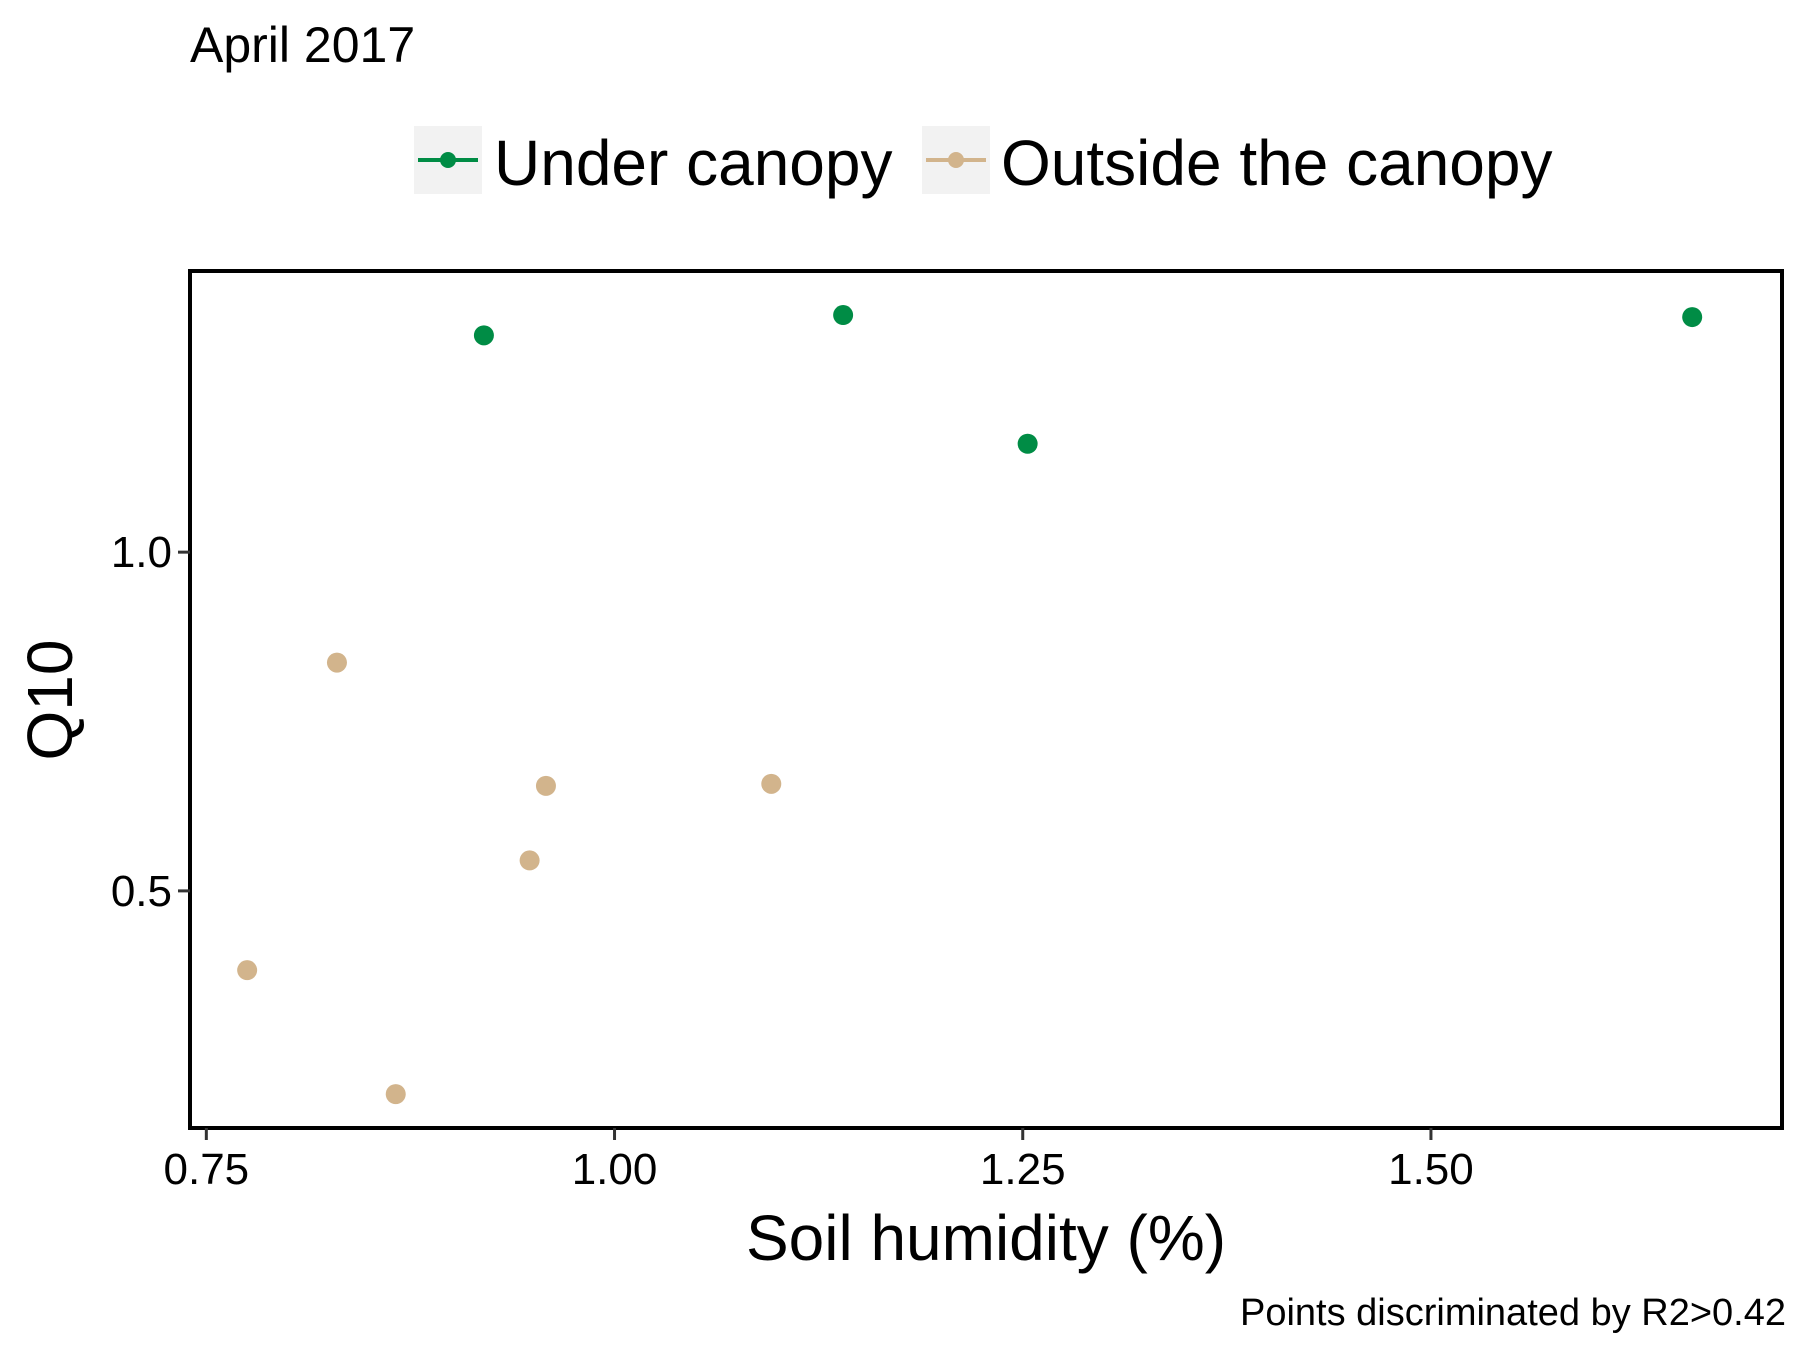 Image resolution: width=1800 pixels, height=1350 pixels. What do you see at coordinates (1431, 1169) in the screenshot?
I see `x-tick-label: 1.50` at bounding box center [1431, 1169].